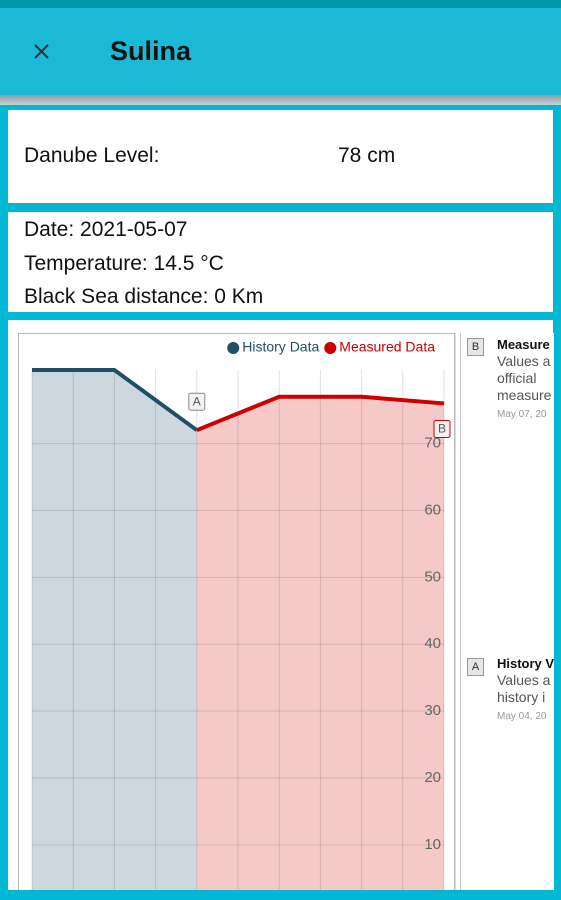  Describe the element at coordinates (517, 378) in the screenshot. I see `annotation-line: official` at that location.